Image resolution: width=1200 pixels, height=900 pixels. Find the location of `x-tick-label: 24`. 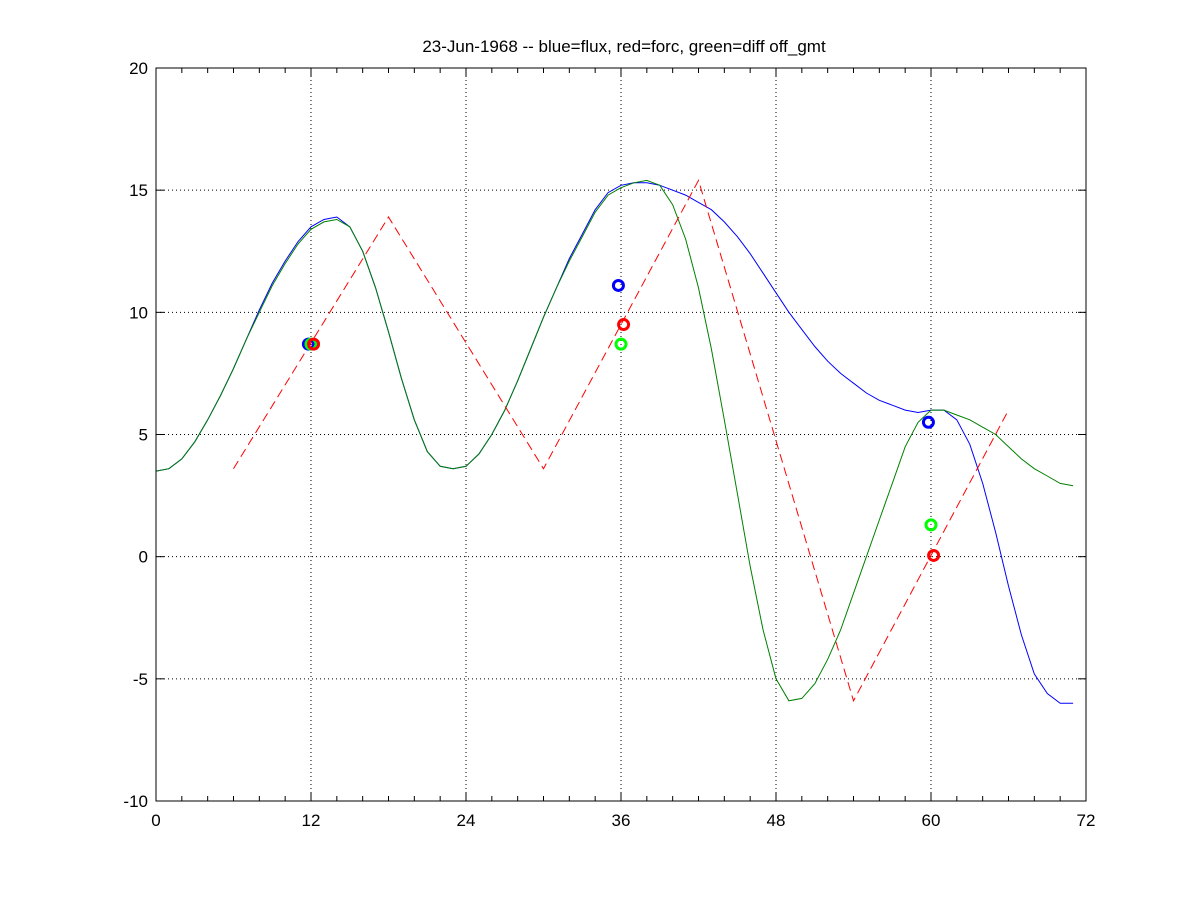

x-tick-label: 24 is located at coordinates (466, 820).